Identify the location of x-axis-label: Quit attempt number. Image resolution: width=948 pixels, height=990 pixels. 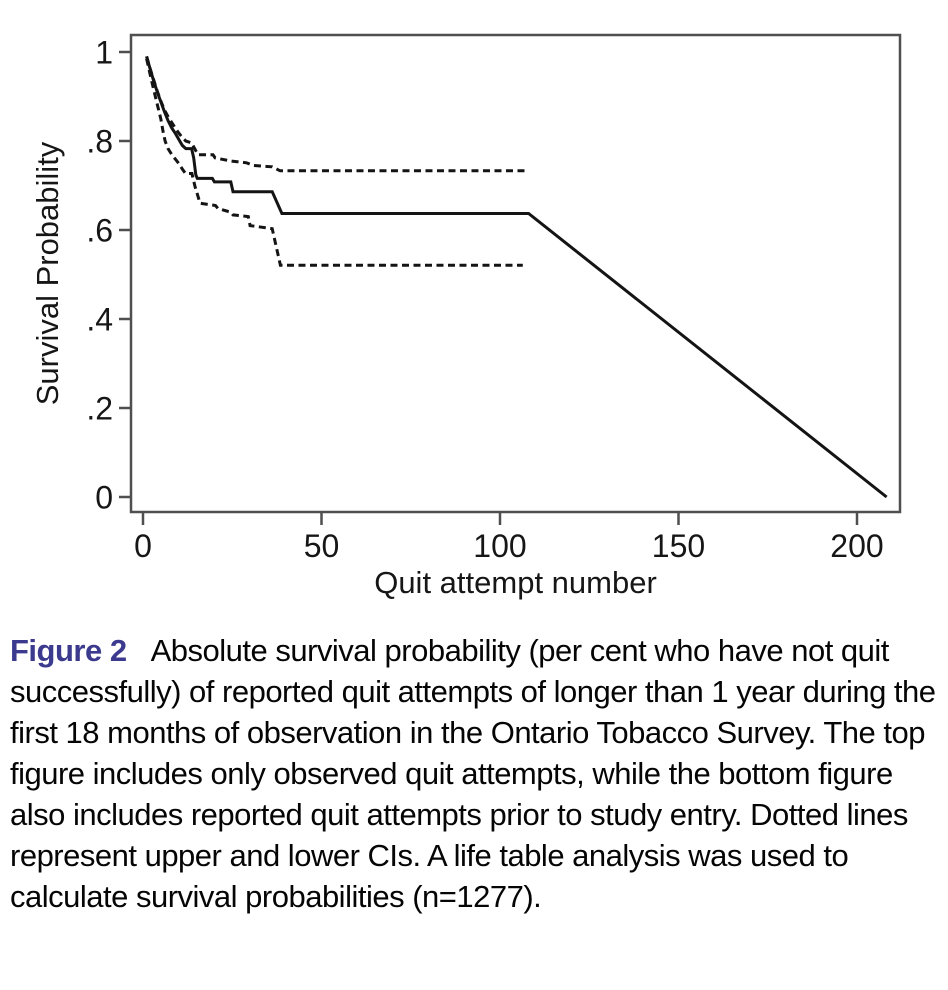
(515, 582).